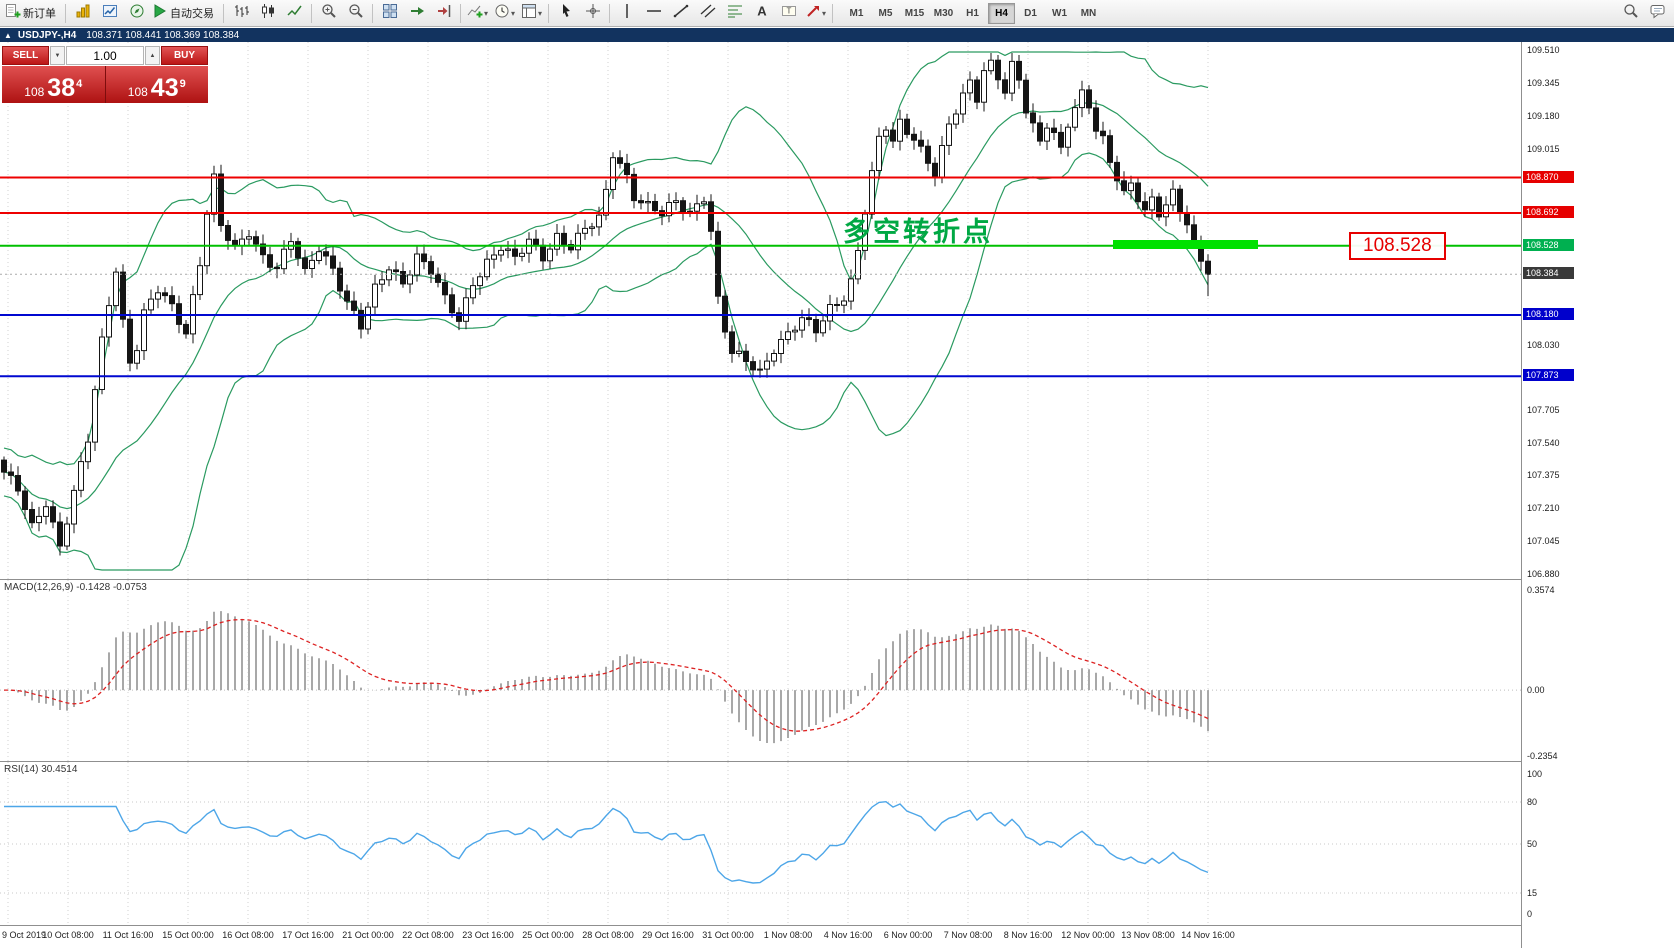 This screenshot has width=1674, height=948. What do you see at coordinates (1530, 914) in the screenshot?
I see `rsi-scale-label: 0` at bounding box center [1530, 914].